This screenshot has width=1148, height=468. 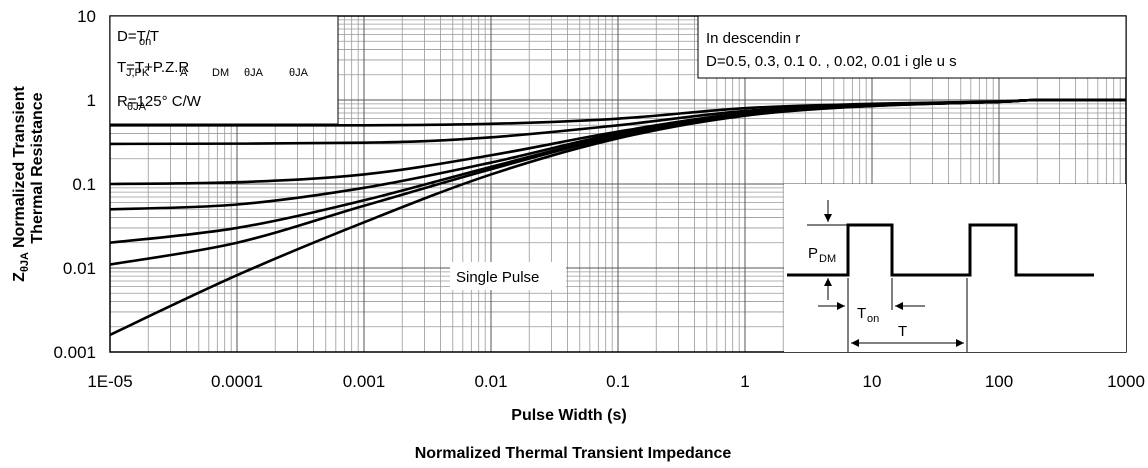 I want to click on legend-line-1: In descendin r, so click(x=753, y=38).